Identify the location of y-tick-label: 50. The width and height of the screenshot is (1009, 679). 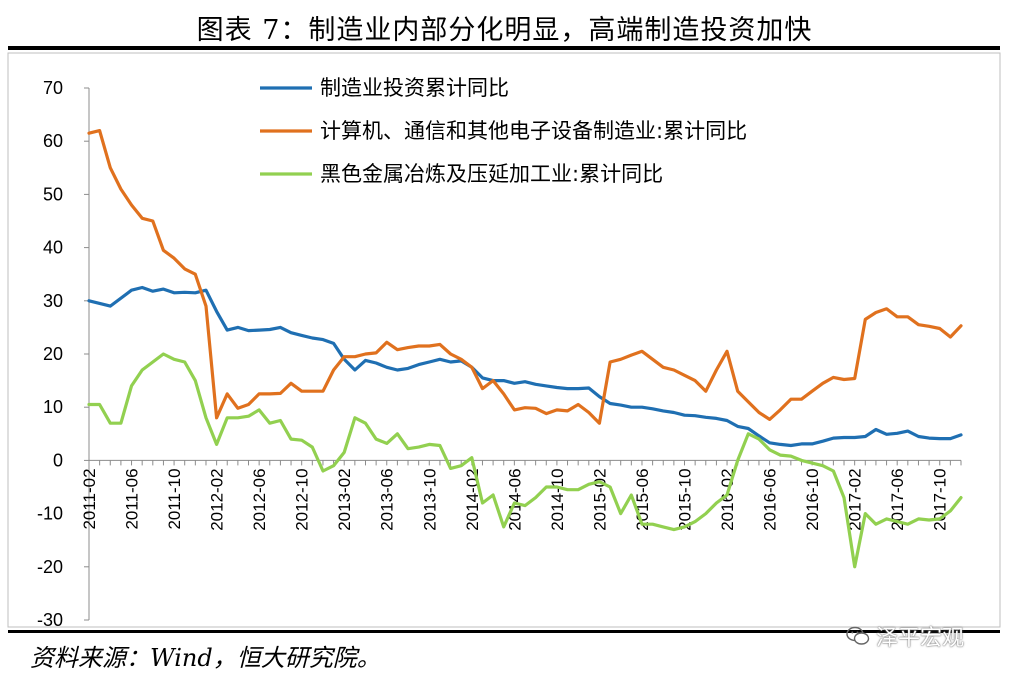
(53, 194).